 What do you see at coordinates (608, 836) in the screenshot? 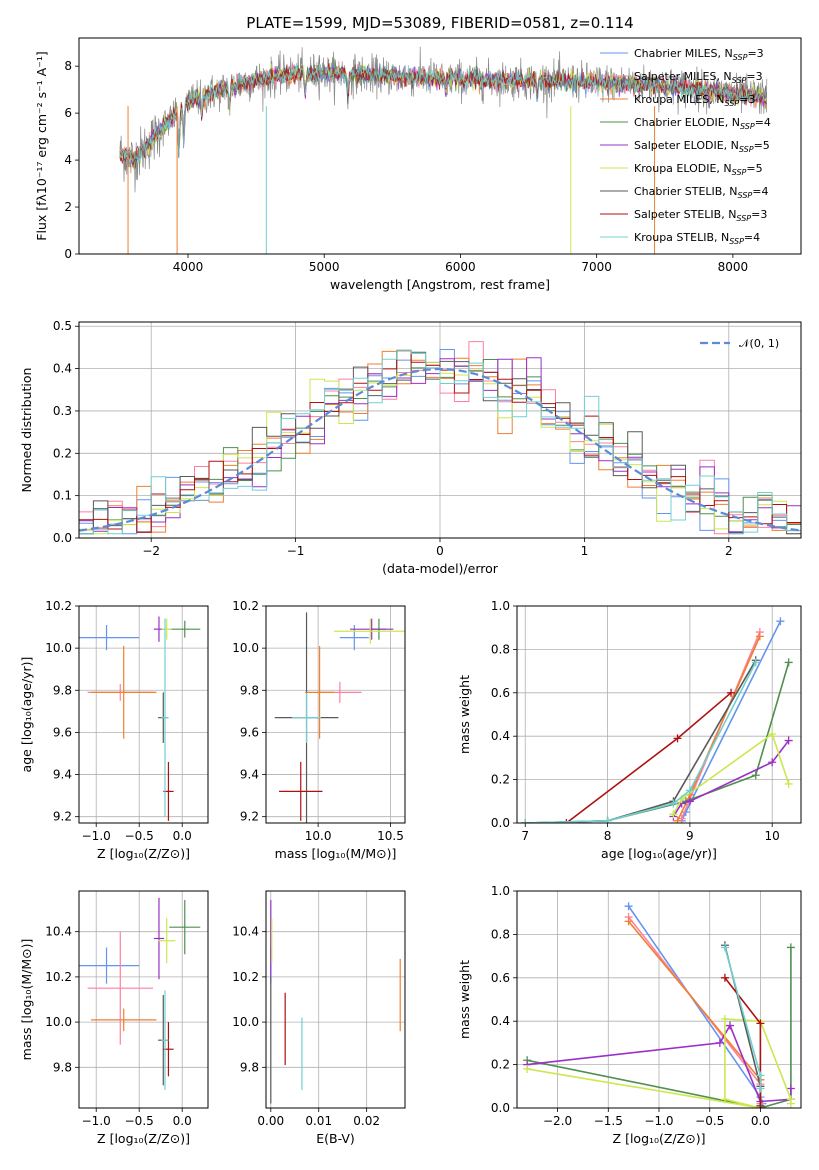
I see `weight-age-xtick-label: 8` at bounding box center [608, 836].